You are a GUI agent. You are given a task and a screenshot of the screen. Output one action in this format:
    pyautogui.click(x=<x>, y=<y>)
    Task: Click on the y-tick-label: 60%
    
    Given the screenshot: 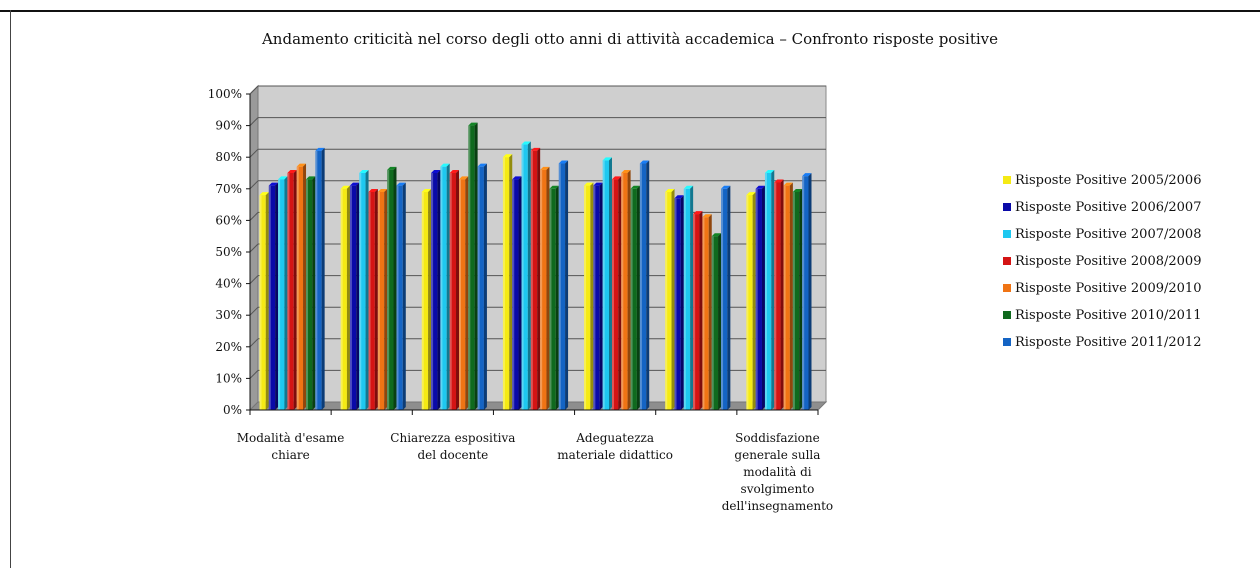 What is the action you would take?
    pyautogui.click(x=228, y=220)
    